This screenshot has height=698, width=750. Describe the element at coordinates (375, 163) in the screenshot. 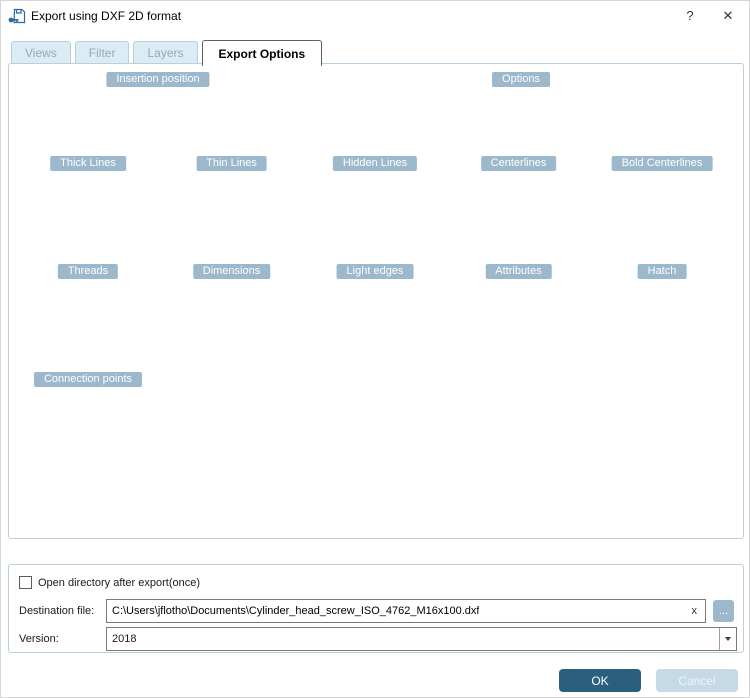

I see `group-title: Hidden Lines` at that location.